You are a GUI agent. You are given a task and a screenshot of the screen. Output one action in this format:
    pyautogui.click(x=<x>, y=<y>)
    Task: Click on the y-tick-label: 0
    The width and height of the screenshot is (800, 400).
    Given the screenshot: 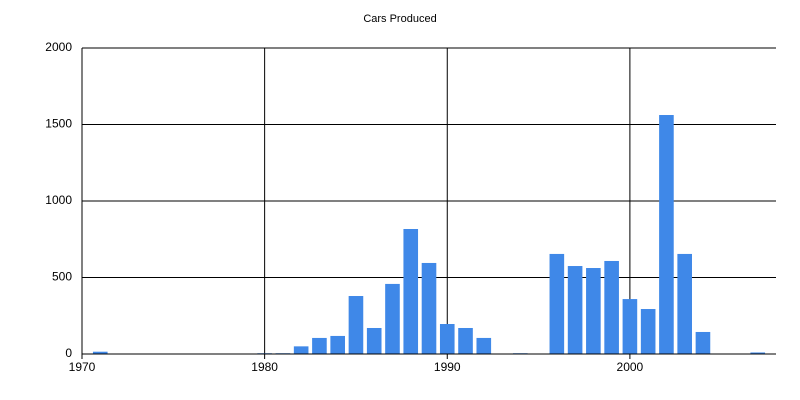 What is the action you would take?
    pyautogui.click(x=68, y=353)
    